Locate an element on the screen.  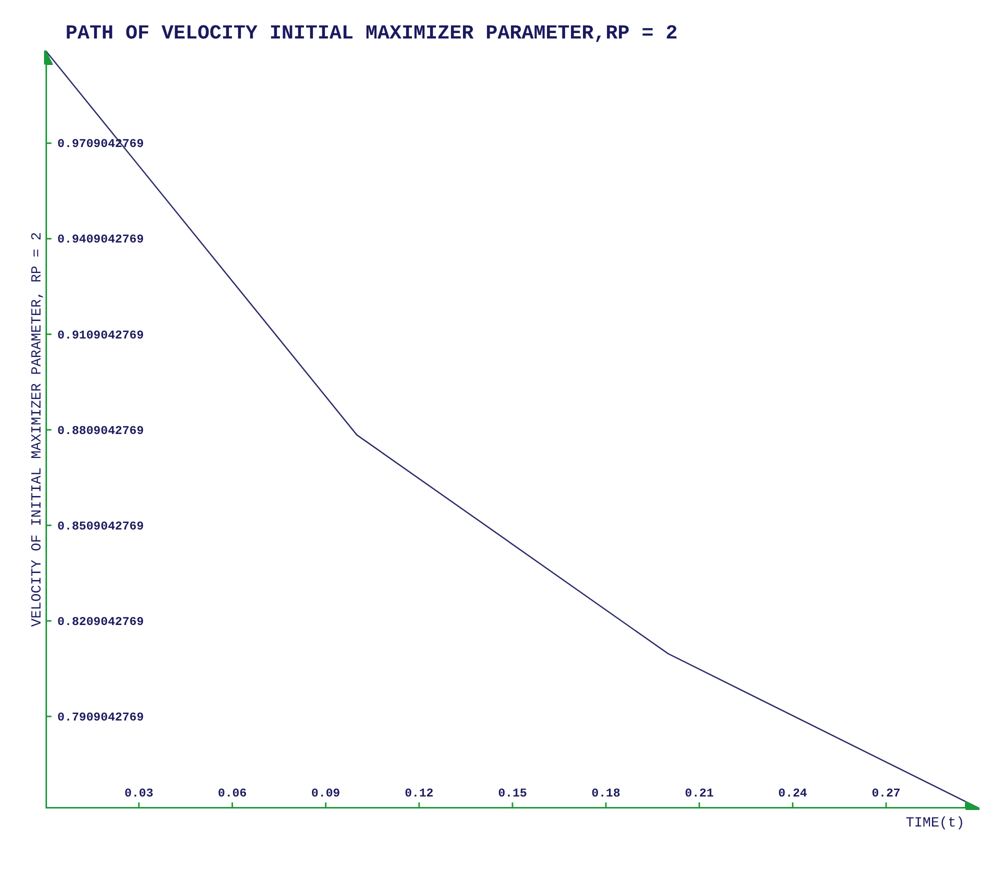
x-tick-label: 0.09 is located at coordinates (325, 793).